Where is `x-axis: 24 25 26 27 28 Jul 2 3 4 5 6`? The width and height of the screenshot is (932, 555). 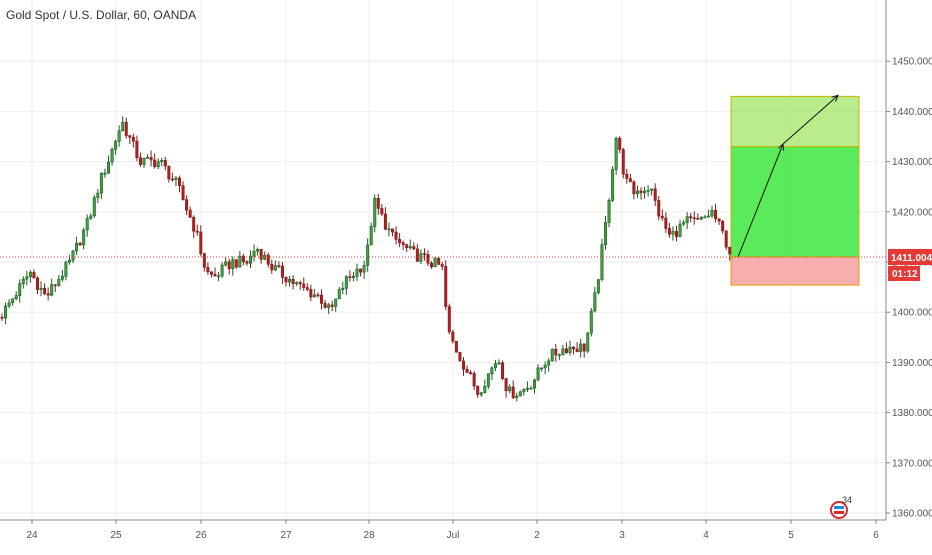
x-axis: 24 25 26 27 28 Jul 2 3 4 5 6 is located at coordinates (443, 530).